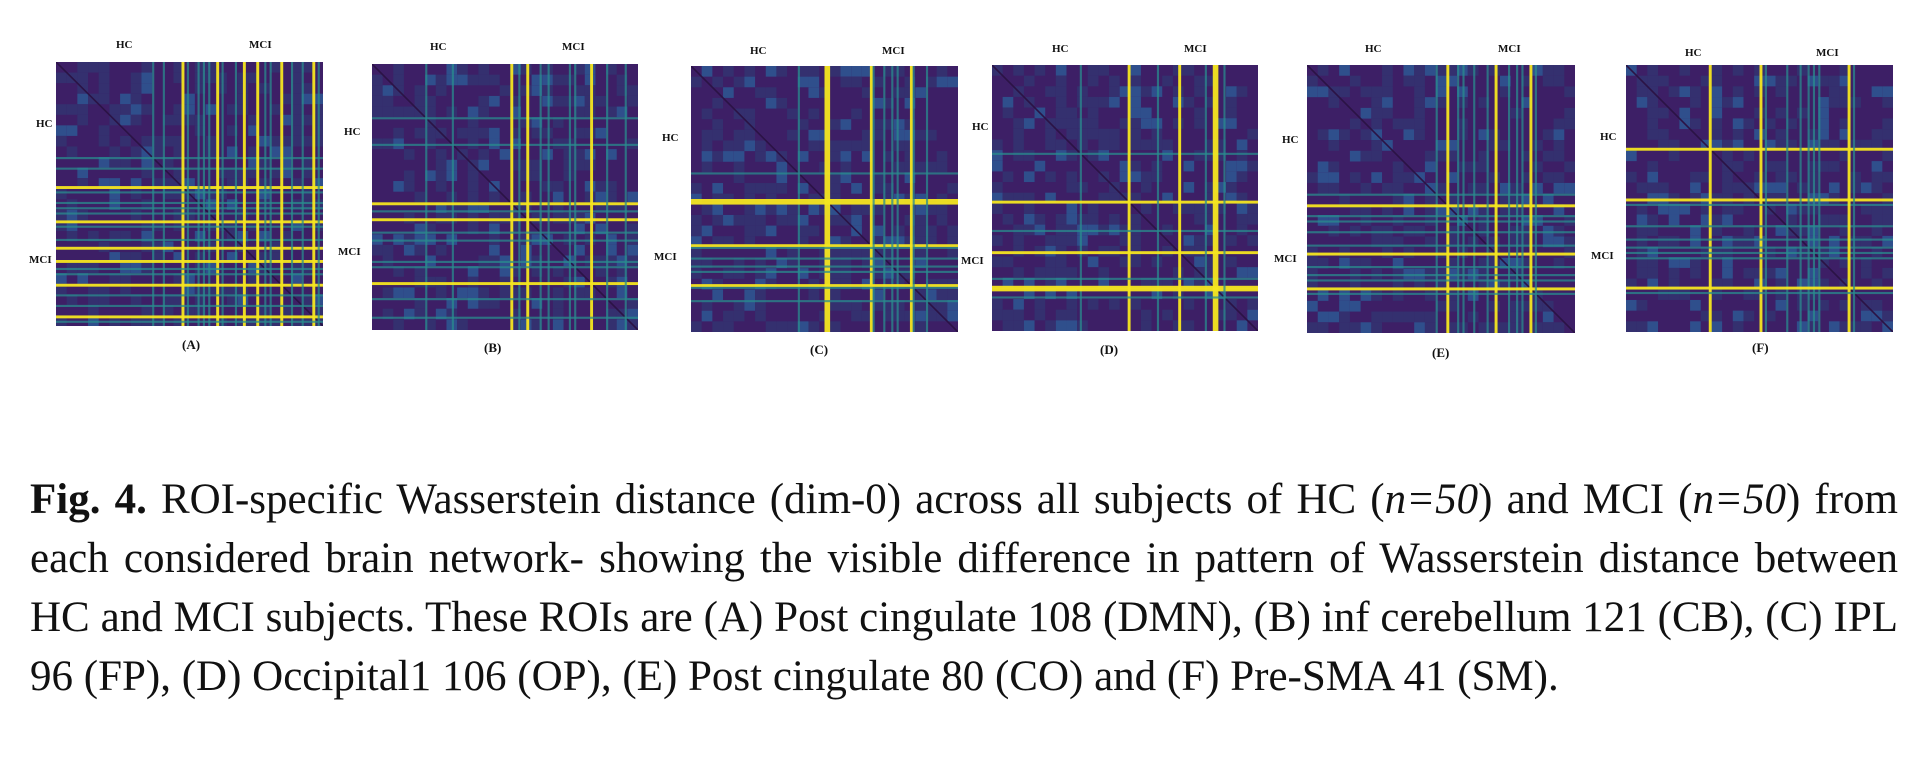 Image resolution: width=1922 pixels, height=759 pixels. I want to click on panel-e-row-label-hc: HC, so click(1290, 140).